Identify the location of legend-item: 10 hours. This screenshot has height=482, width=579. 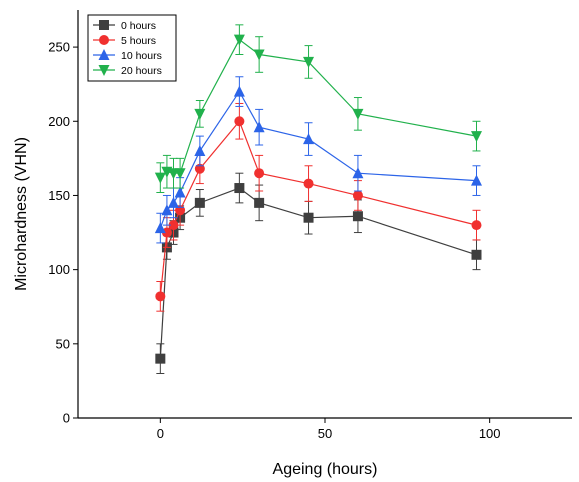
(127, 55).